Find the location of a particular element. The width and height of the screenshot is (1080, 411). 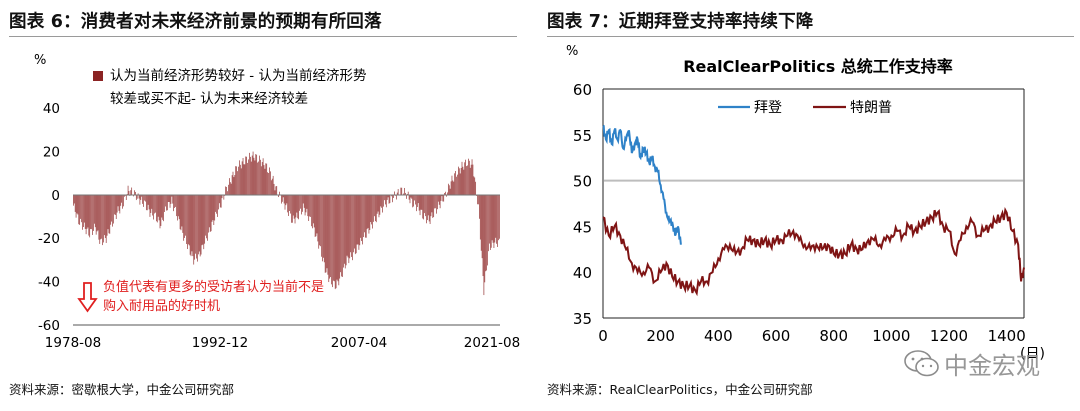

right-source-note: 资料来源：RealClearPolitics，中金公司研究部 is located at coordinates (680, 389).